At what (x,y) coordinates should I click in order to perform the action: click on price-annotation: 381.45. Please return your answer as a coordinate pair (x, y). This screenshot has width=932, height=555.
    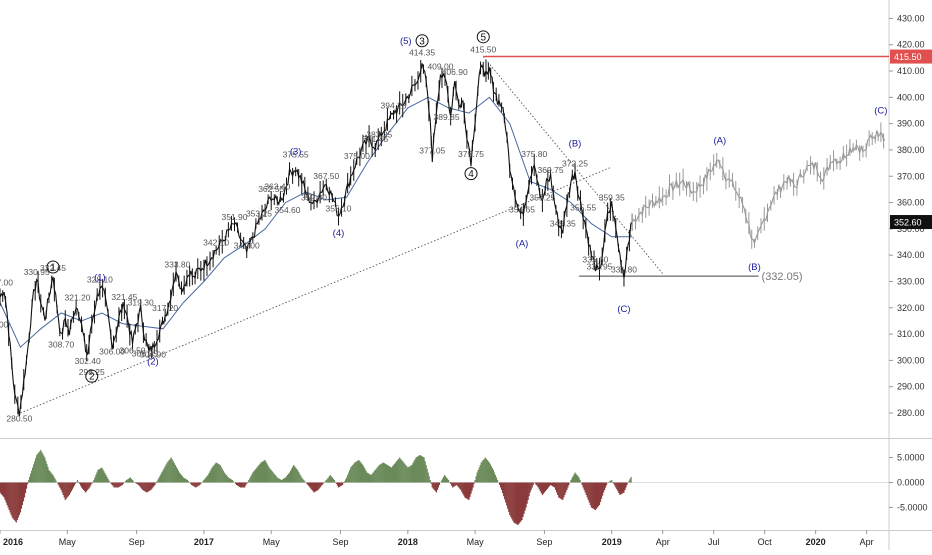
    Looking at the image, I should click on (375, 139).